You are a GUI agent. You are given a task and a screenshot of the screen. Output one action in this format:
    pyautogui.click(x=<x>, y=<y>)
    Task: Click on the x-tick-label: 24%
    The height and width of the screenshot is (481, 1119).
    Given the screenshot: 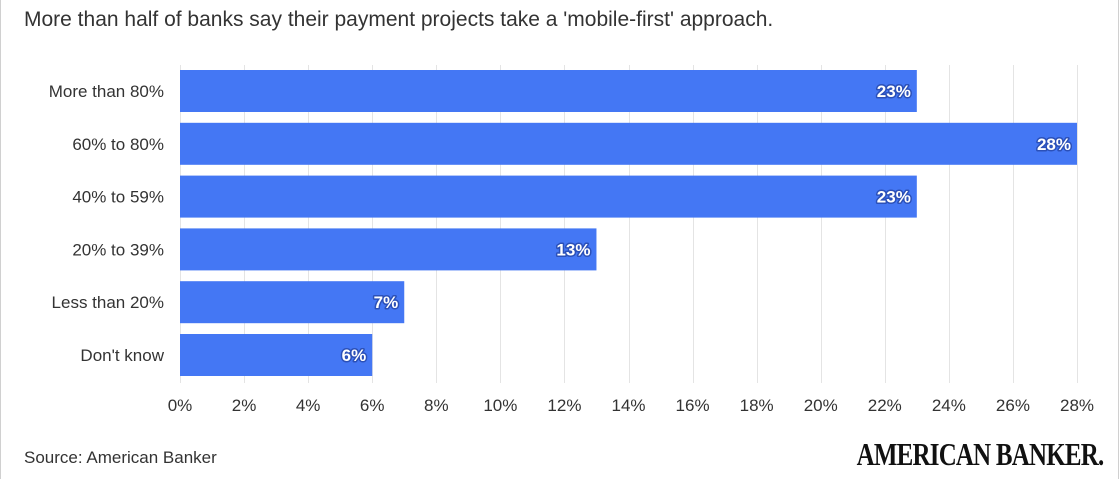 What is the action you would take?
    pyautogui.click(x=949, y=405)
    